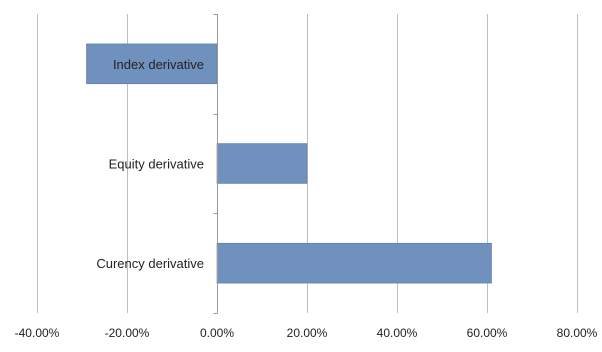 The height and width of the screenshot is (352, 602). I want to click on x-tick-label-4: 40.00%, so click(397, 333).